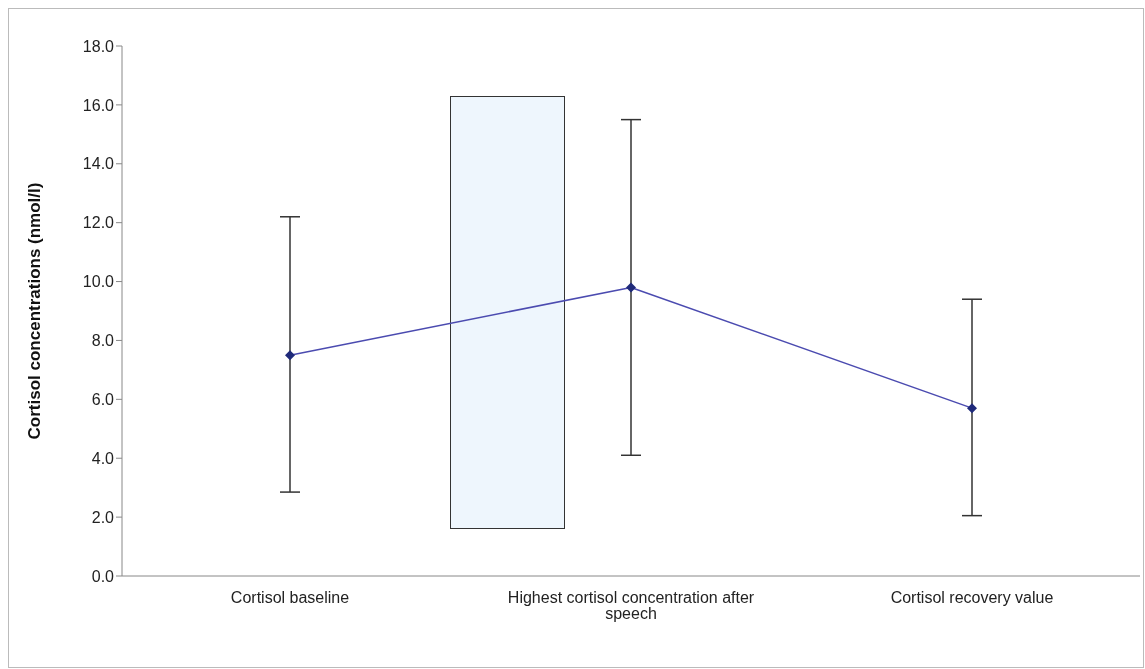 Image resolution: width=1145 pixels, height=669 pixels. Describe the element at coordinates (98, 46) in the screenshot. I see `y-tick-label: 18.0` at that location.